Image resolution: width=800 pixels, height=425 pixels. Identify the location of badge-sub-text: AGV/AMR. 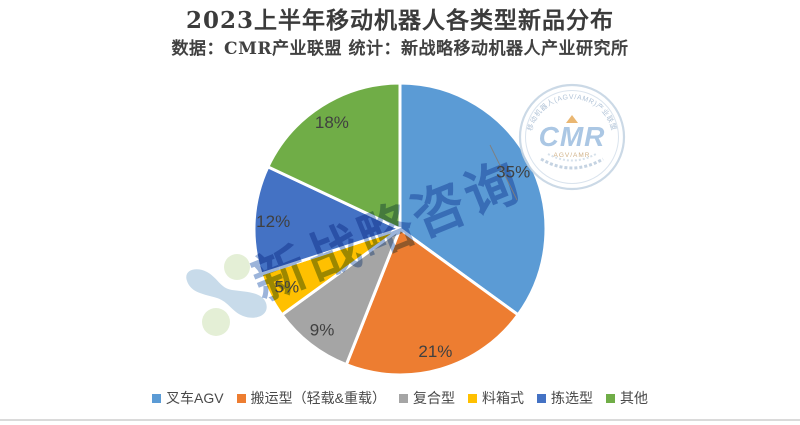
(572, 155).